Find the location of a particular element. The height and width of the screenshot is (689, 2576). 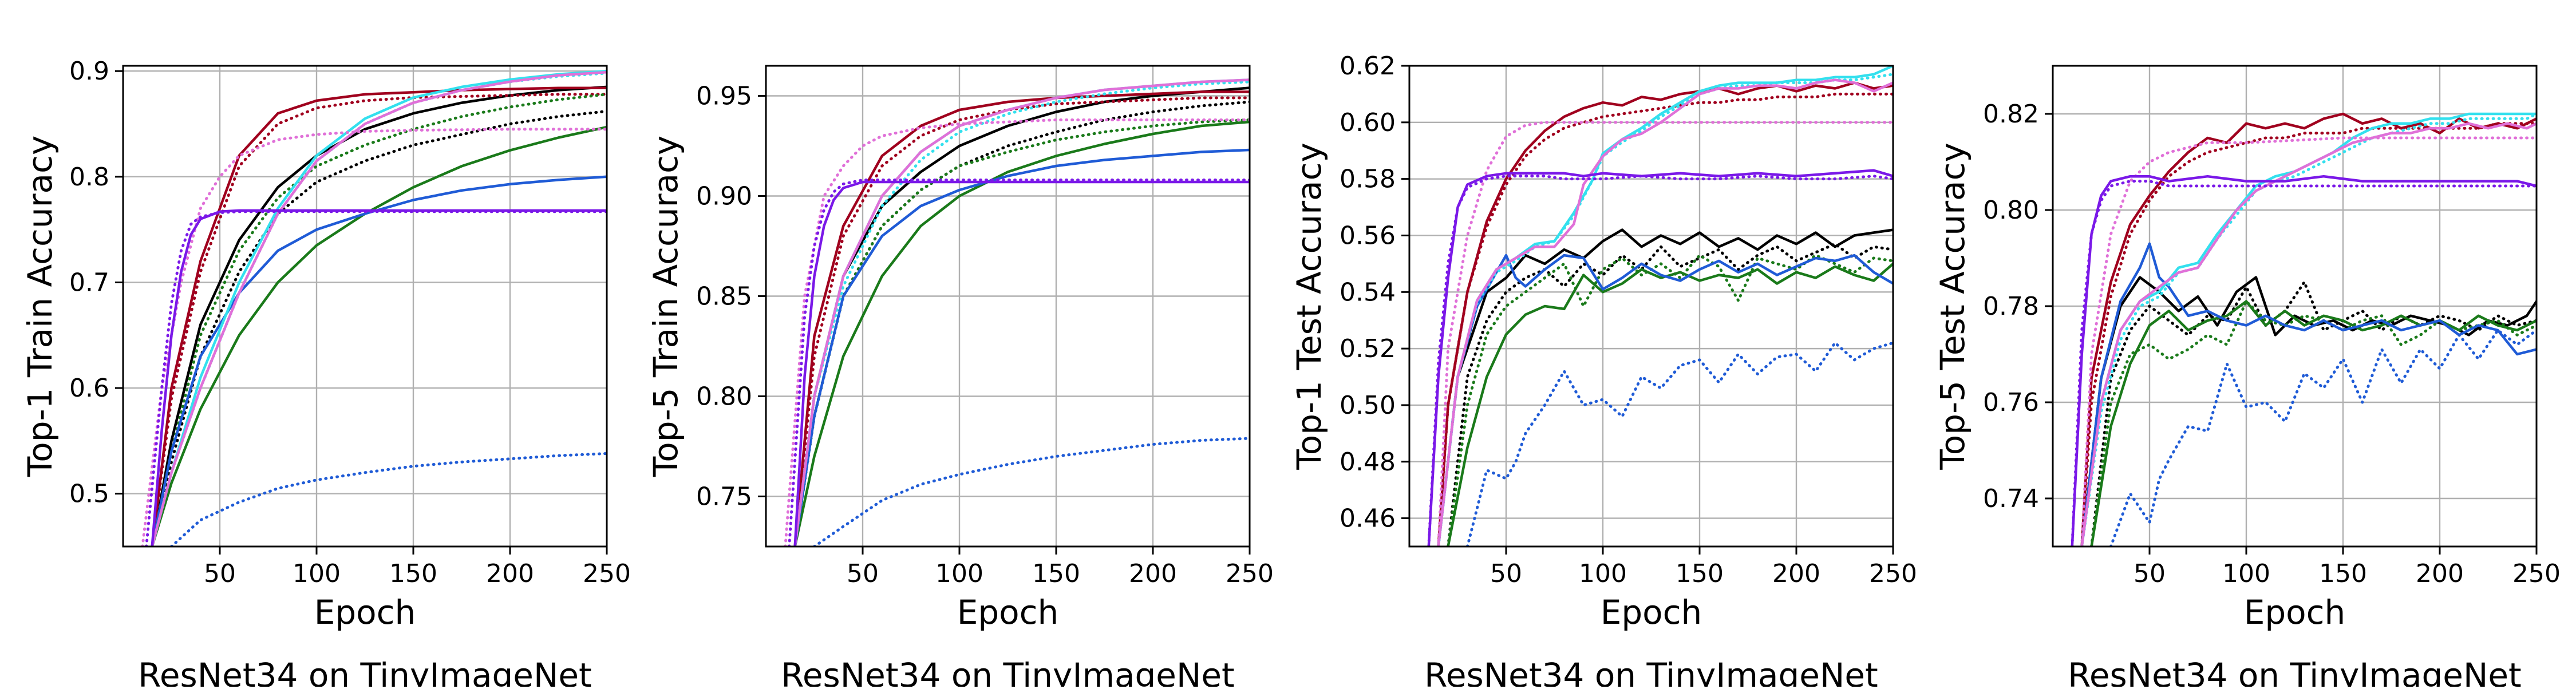

y-tick-label: 0.50 is located at coordinates (1368, 405).